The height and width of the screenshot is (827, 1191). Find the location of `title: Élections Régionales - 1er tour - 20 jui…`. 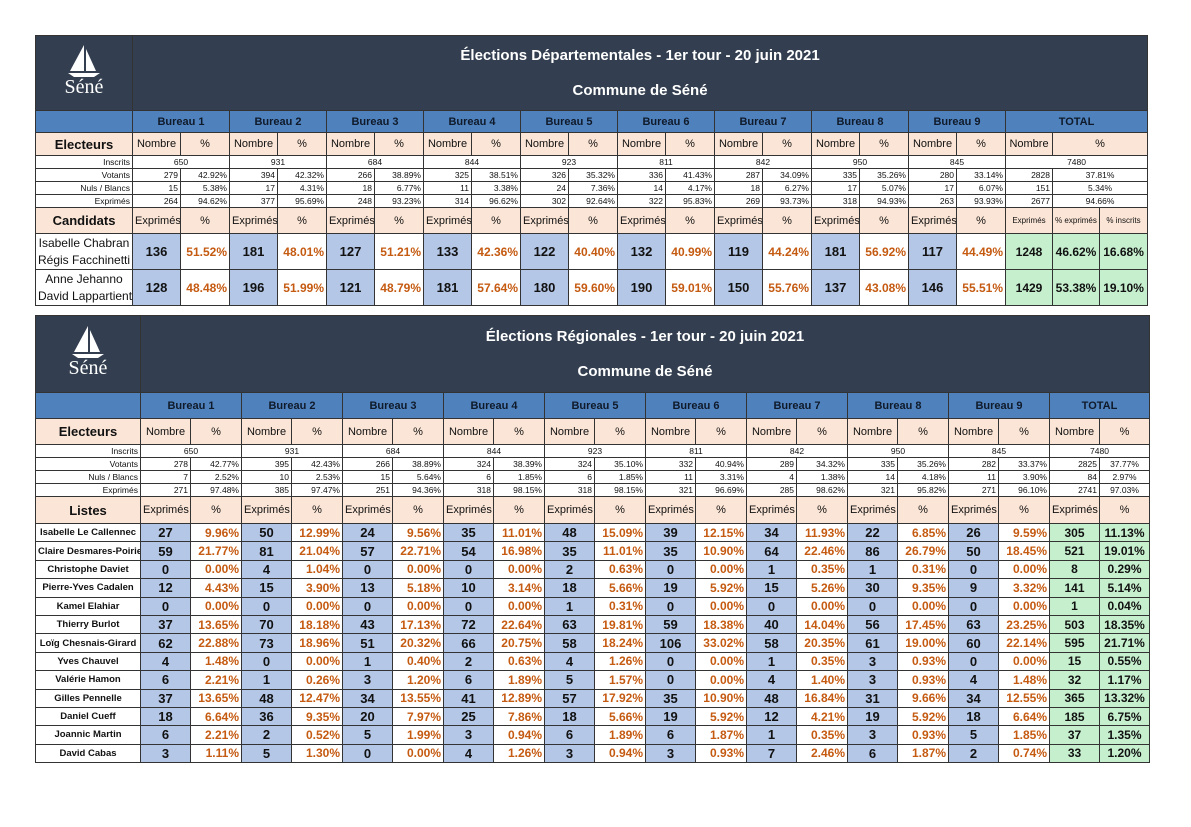

title: Élections Régionales - 1er tour - 20 jui… is located at coordinates (645, 336).